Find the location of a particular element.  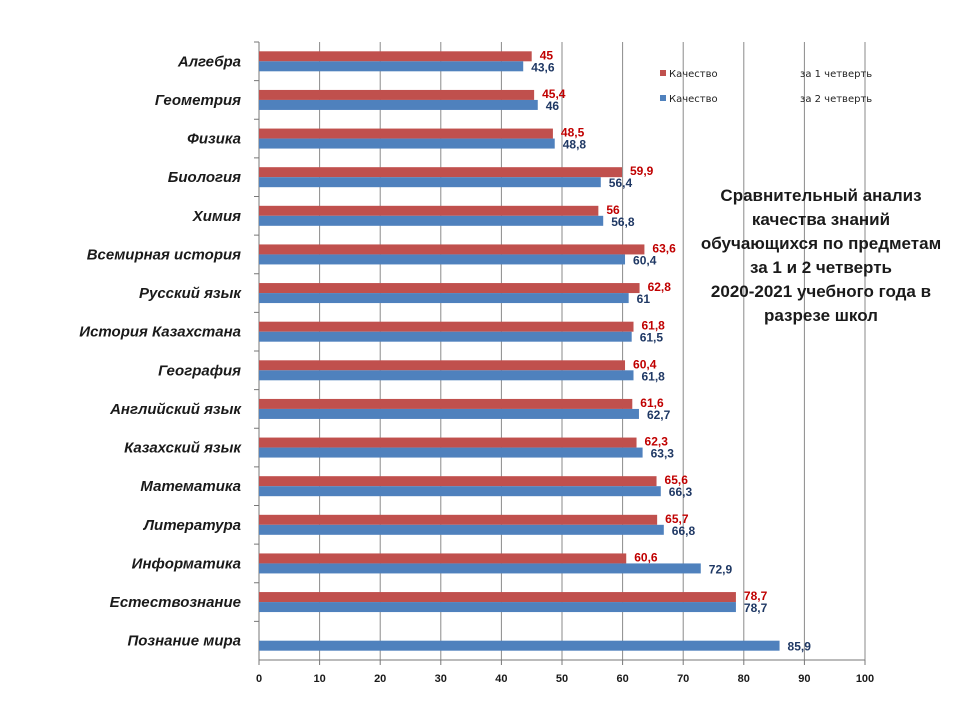

data-label-q1: 78,7 is located at coordinates (756, 596).